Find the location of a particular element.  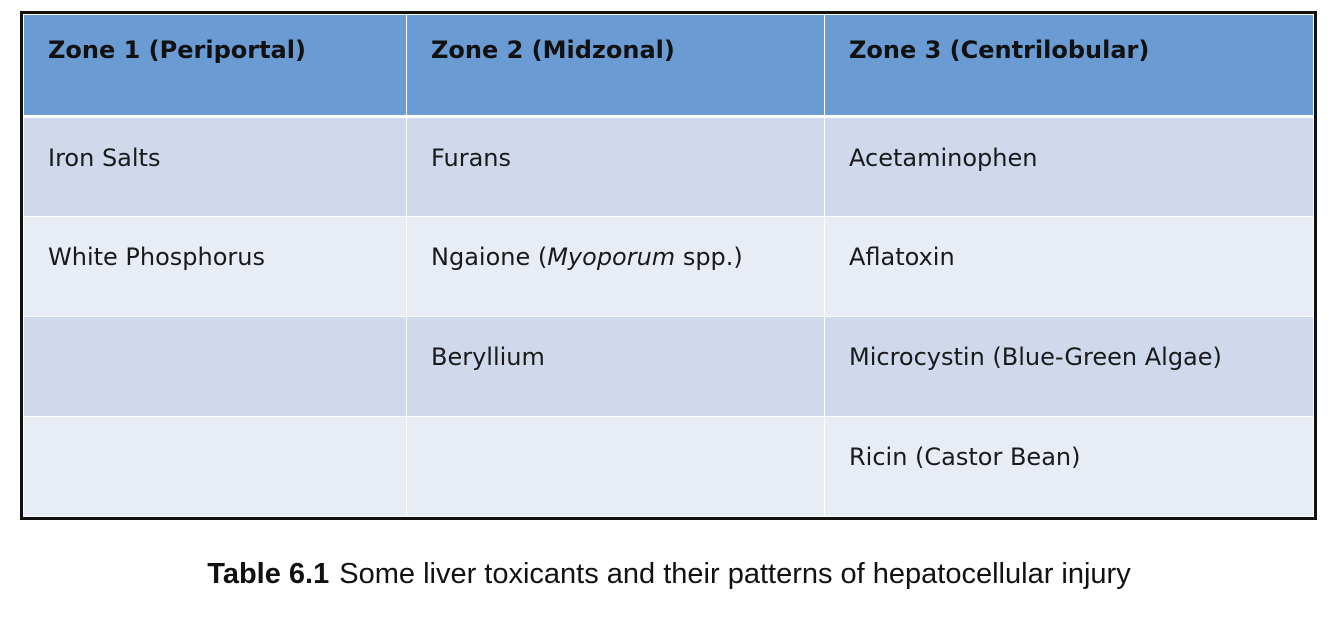

table-cell: Microcystin (Blue-Green Algae) is located at coordinates (1069, 366).